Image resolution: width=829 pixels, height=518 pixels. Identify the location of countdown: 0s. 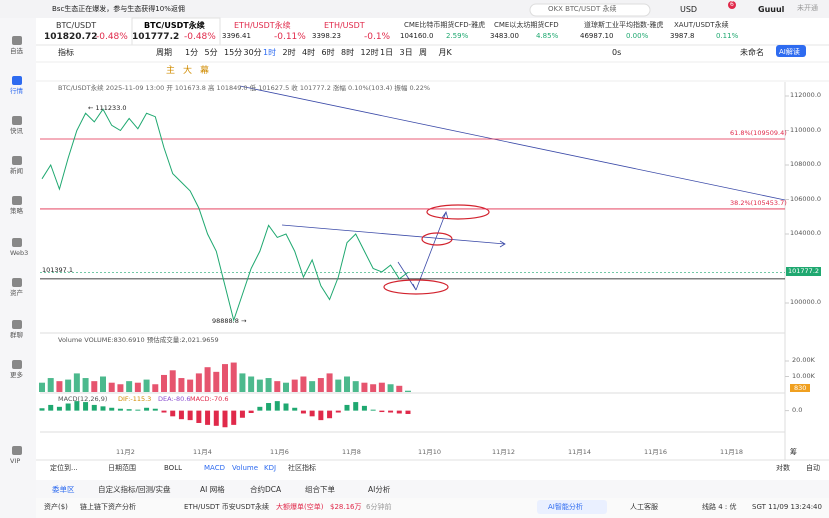
(617, 52).